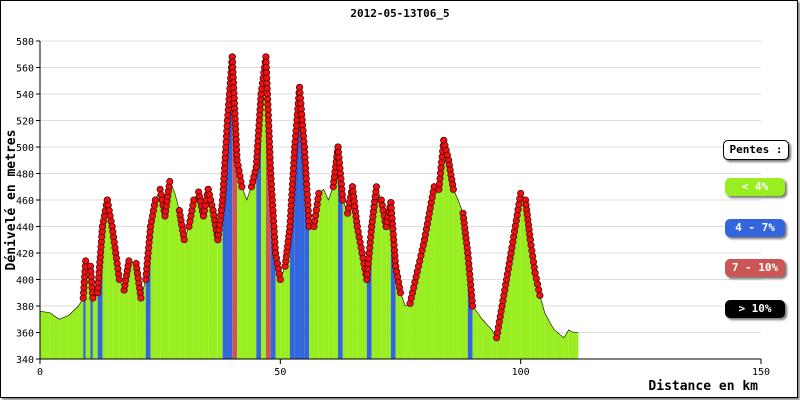  Describe the element at coordinates (25, 148) in the screenshot. I see `y-tick-label: 500` at that location.